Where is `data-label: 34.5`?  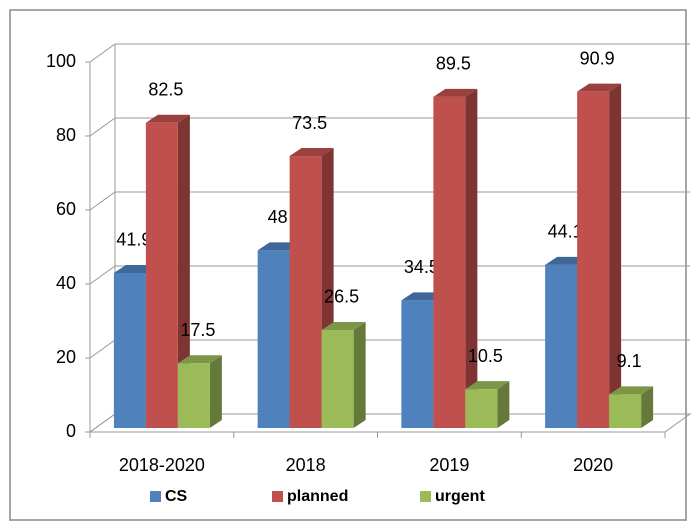
data-label: 34.5 is located at coordinates (421, 267).